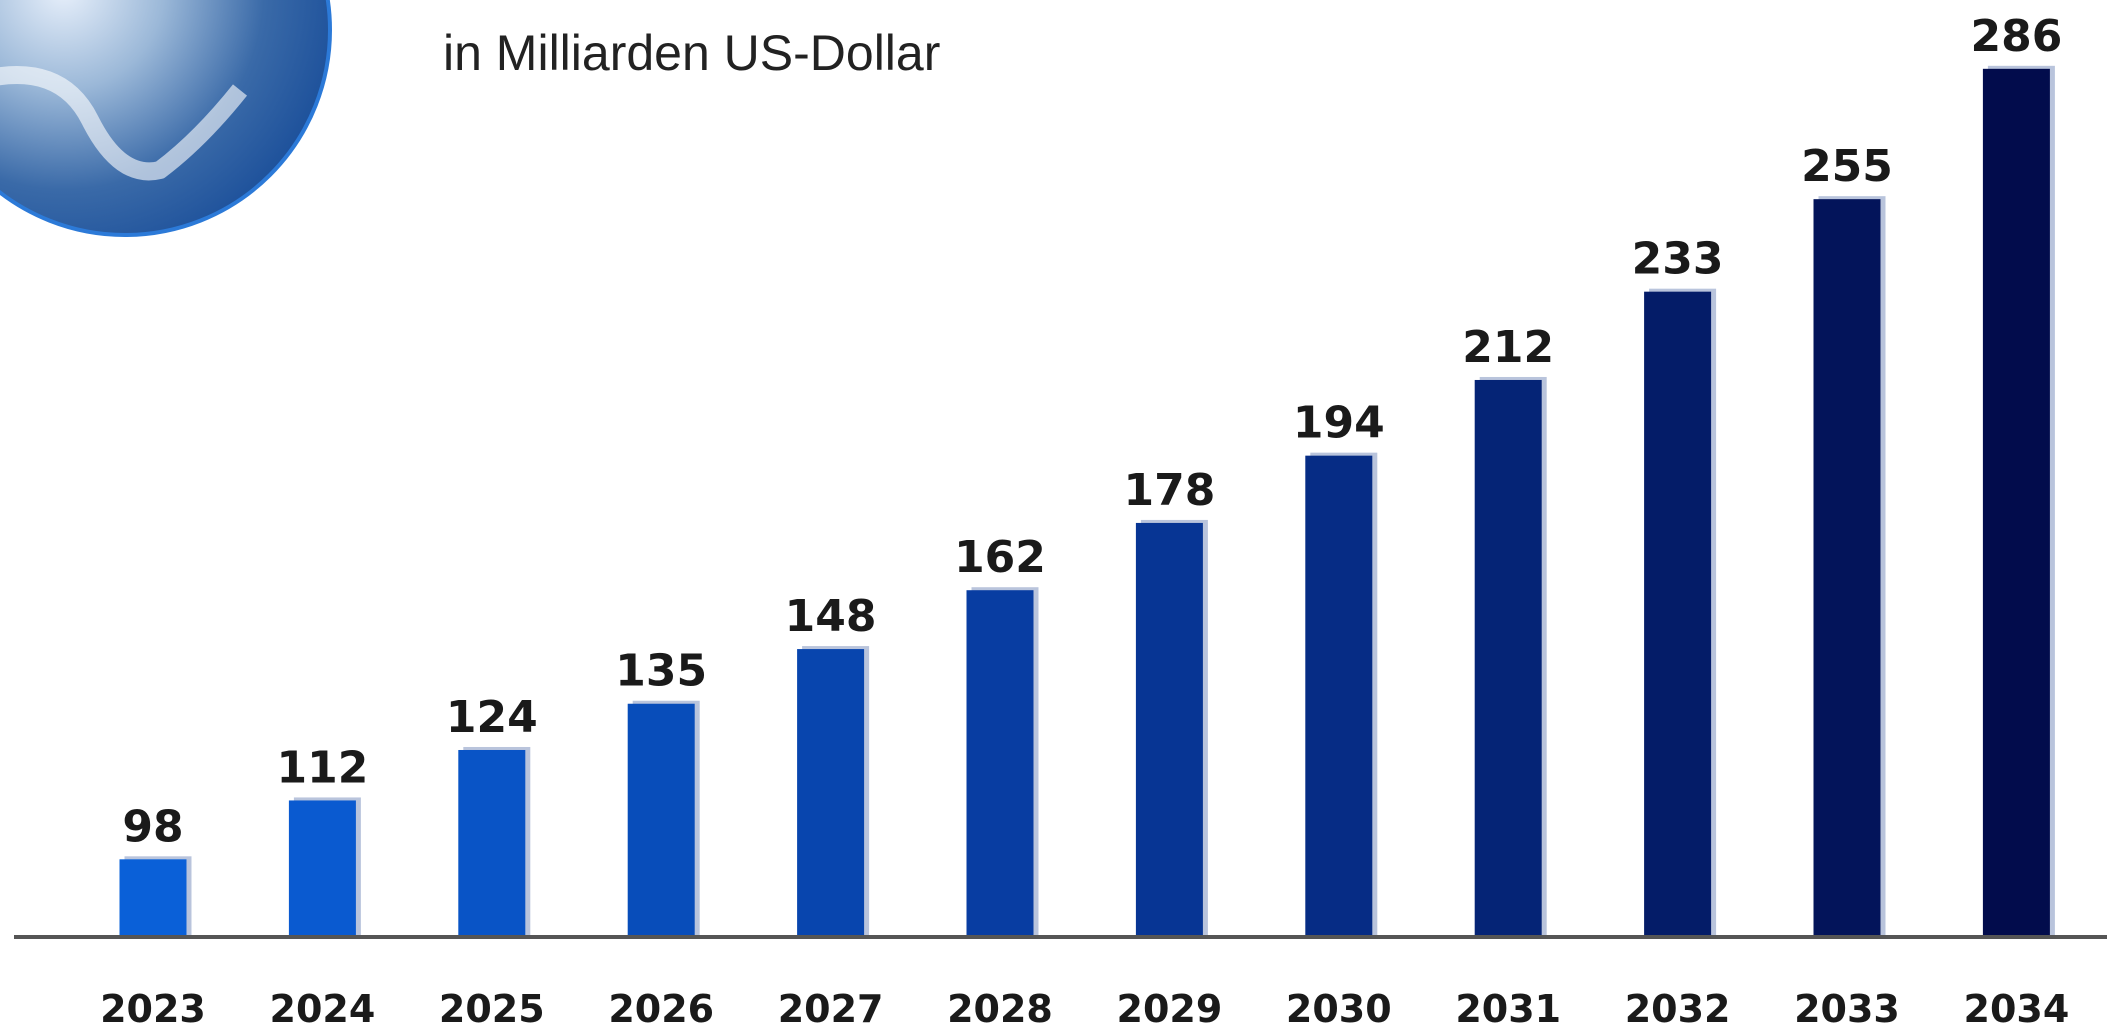  What do you see at coordinates (1170, 1008) in the screenshot?
I see `x-tick-label: 2029` at bounding box center [1170, 1008].